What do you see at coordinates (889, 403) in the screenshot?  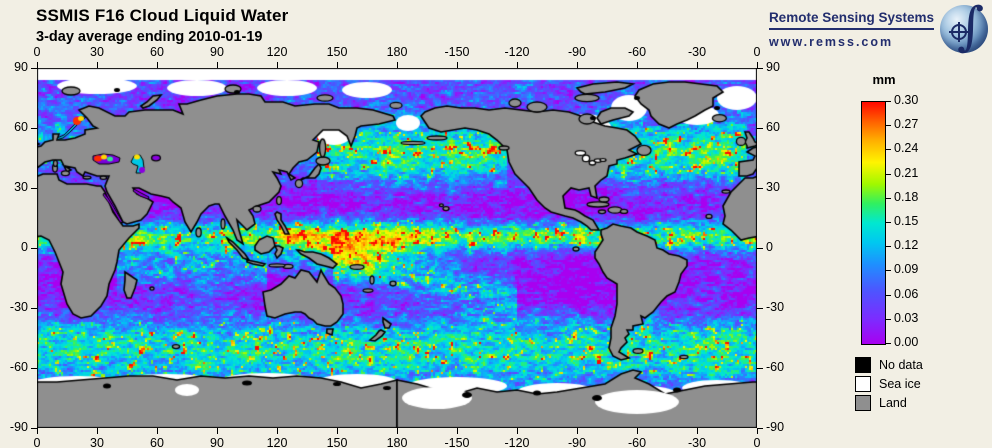 I see `legend-item-land: Land` at bounding box center [889, 403].